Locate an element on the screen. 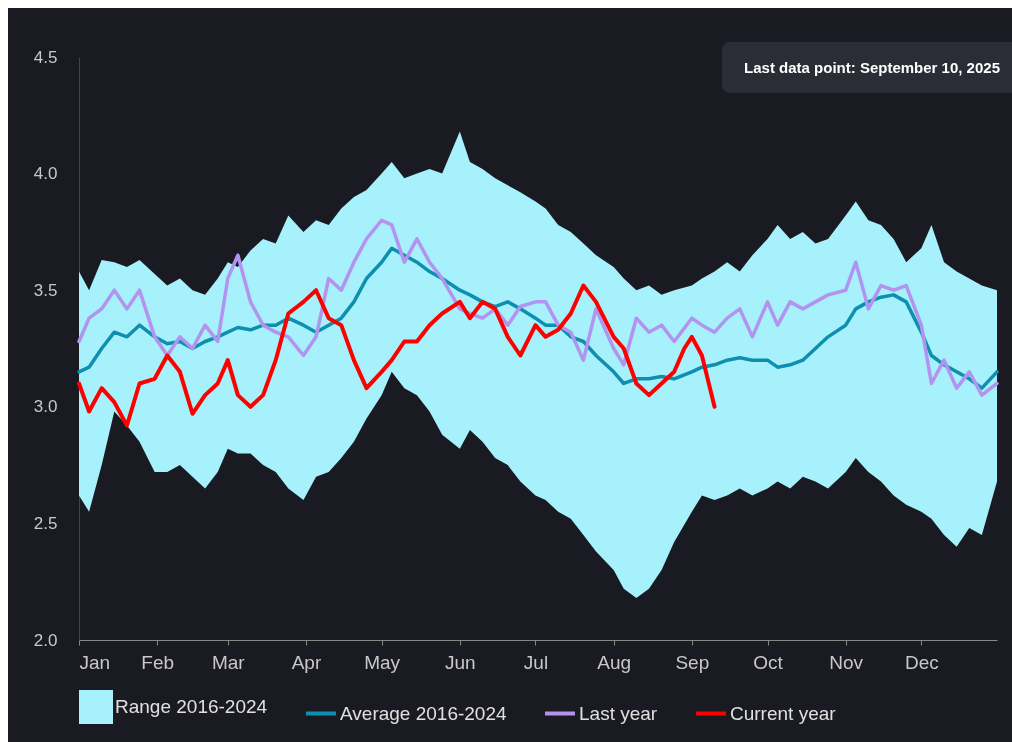 This screenshot has height=742, width=1012. x-tick-label: Mar is located at coordinates (228, 662).